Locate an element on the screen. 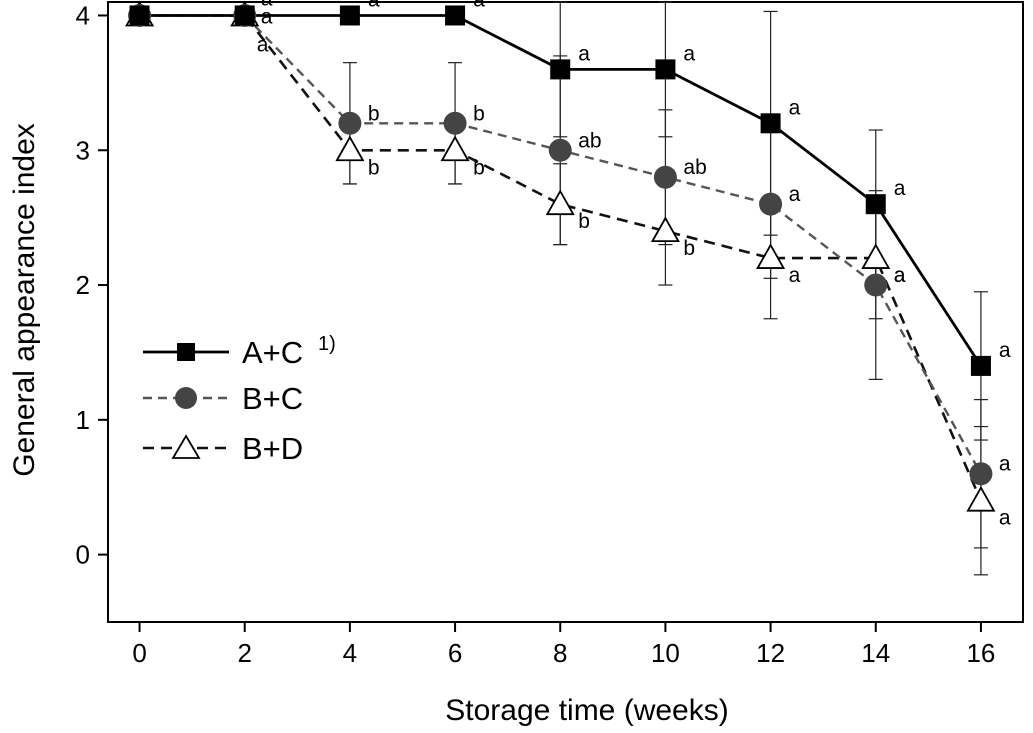  legend: A+C 1) B+C B+D is located at coordinates (239, 399).